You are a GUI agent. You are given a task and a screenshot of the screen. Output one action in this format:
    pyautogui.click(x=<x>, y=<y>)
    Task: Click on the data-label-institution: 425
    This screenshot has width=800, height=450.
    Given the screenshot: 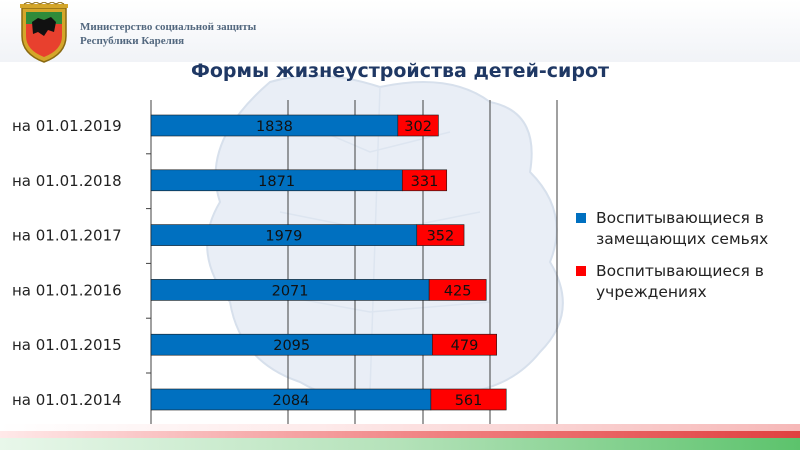 What is the action you would take?
    pyautogui.click(x=458, y=291)
    